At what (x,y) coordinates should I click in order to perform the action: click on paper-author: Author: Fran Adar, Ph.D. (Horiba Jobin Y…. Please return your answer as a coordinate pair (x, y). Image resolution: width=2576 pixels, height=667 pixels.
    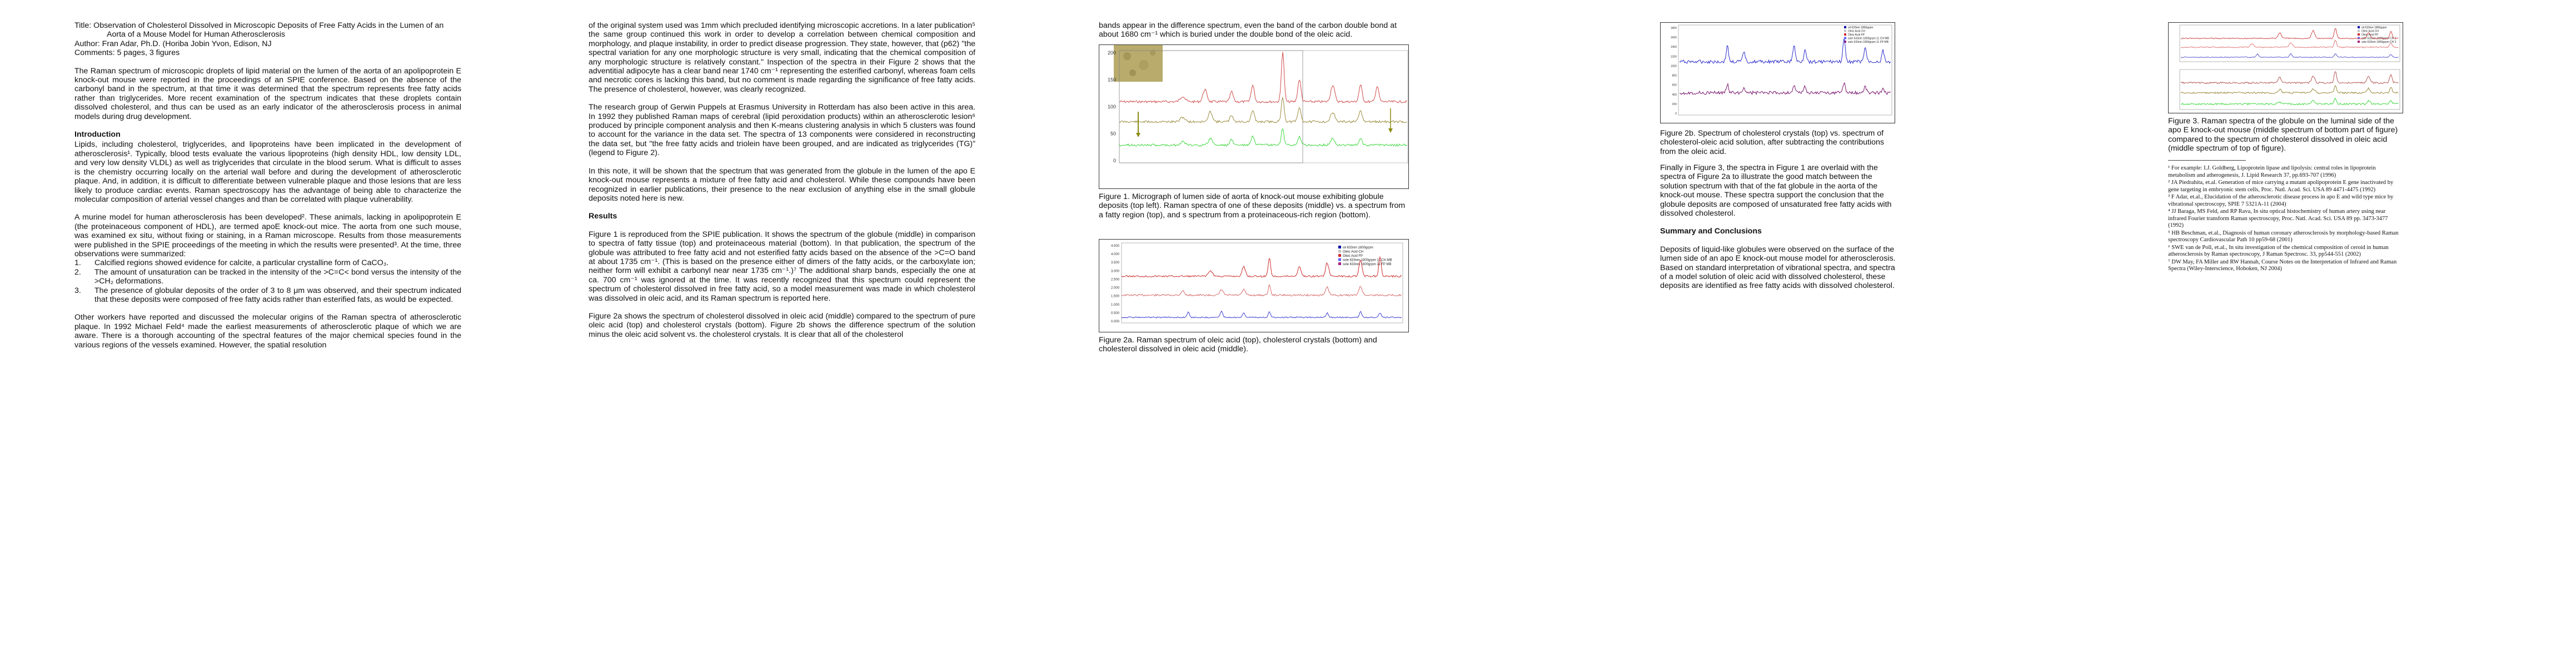
    Looking at the image, I should click on (173, 43).